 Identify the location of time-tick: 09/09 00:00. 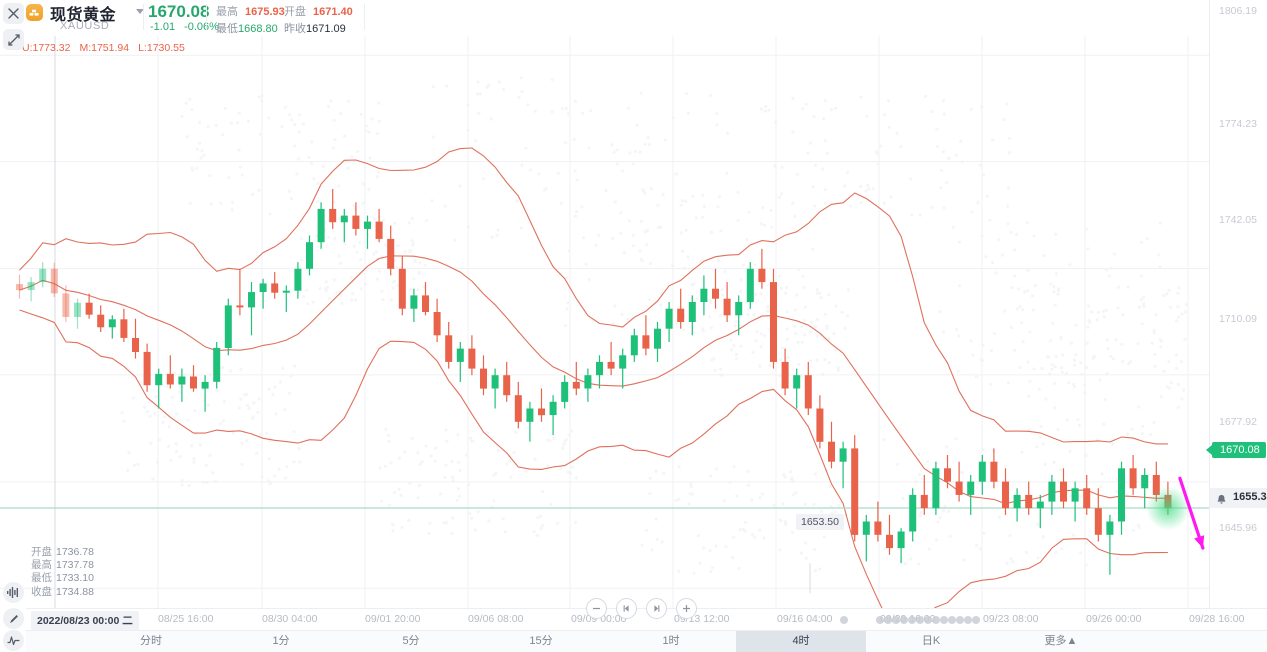
(599, 619).